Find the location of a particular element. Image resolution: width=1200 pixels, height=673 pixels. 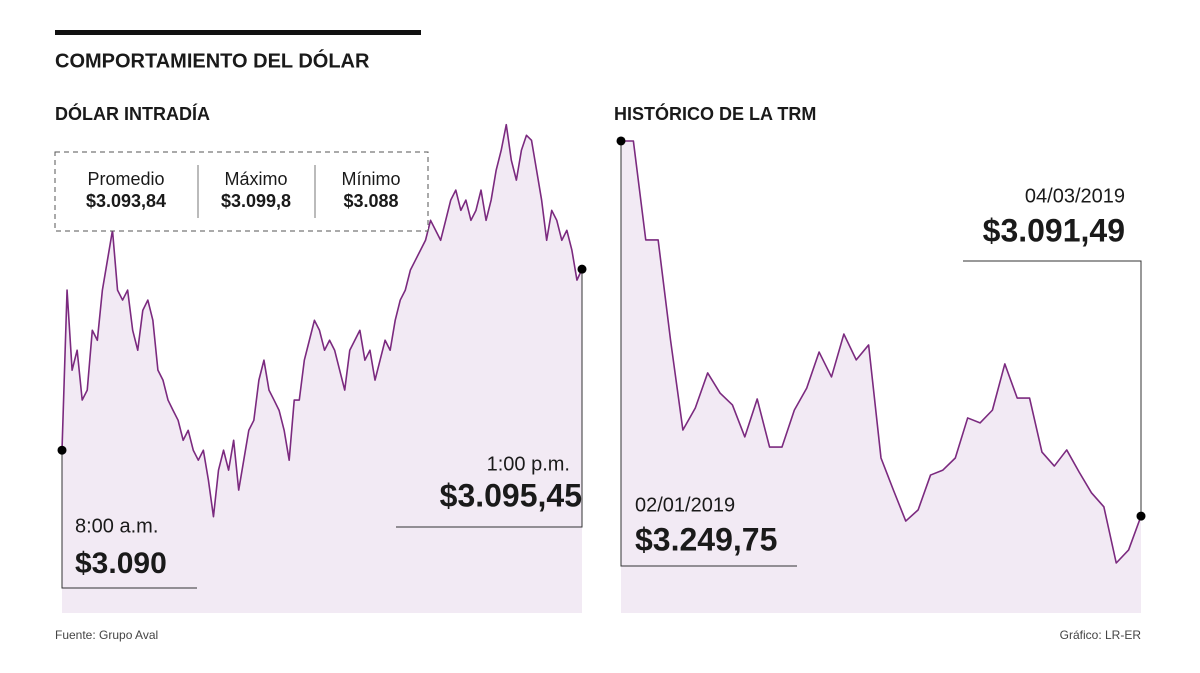

annotation-value: $3.090 is located at coordinates (121, 563).